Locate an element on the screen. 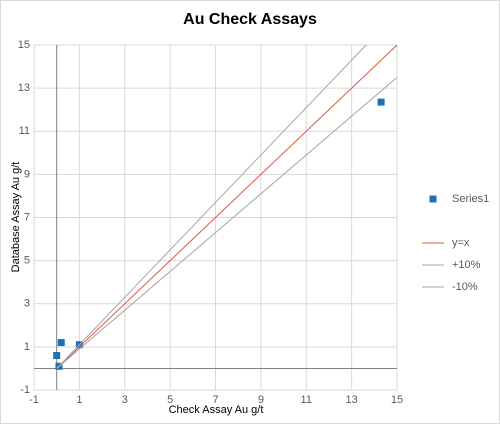 This screenshot has width=500, height=429. y-tick-label: 3 is located at coordinates (27, 304).